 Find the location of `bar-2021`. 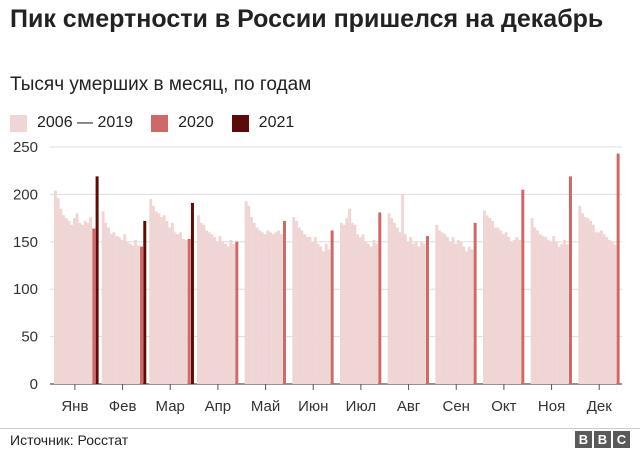

bar-2021 is located at coordinates (145, 302).